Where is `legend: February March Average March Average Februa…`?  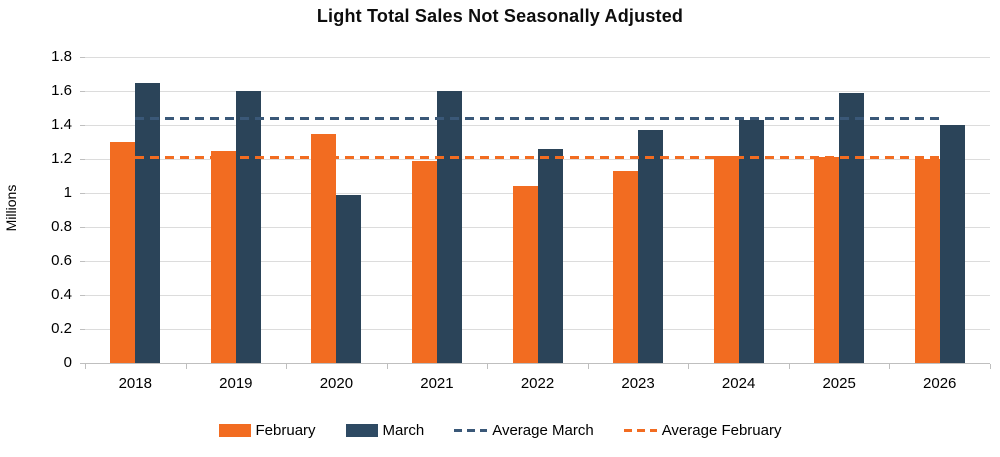 legend: February March Average March Average Februa… is located at coordinates (500, 430).